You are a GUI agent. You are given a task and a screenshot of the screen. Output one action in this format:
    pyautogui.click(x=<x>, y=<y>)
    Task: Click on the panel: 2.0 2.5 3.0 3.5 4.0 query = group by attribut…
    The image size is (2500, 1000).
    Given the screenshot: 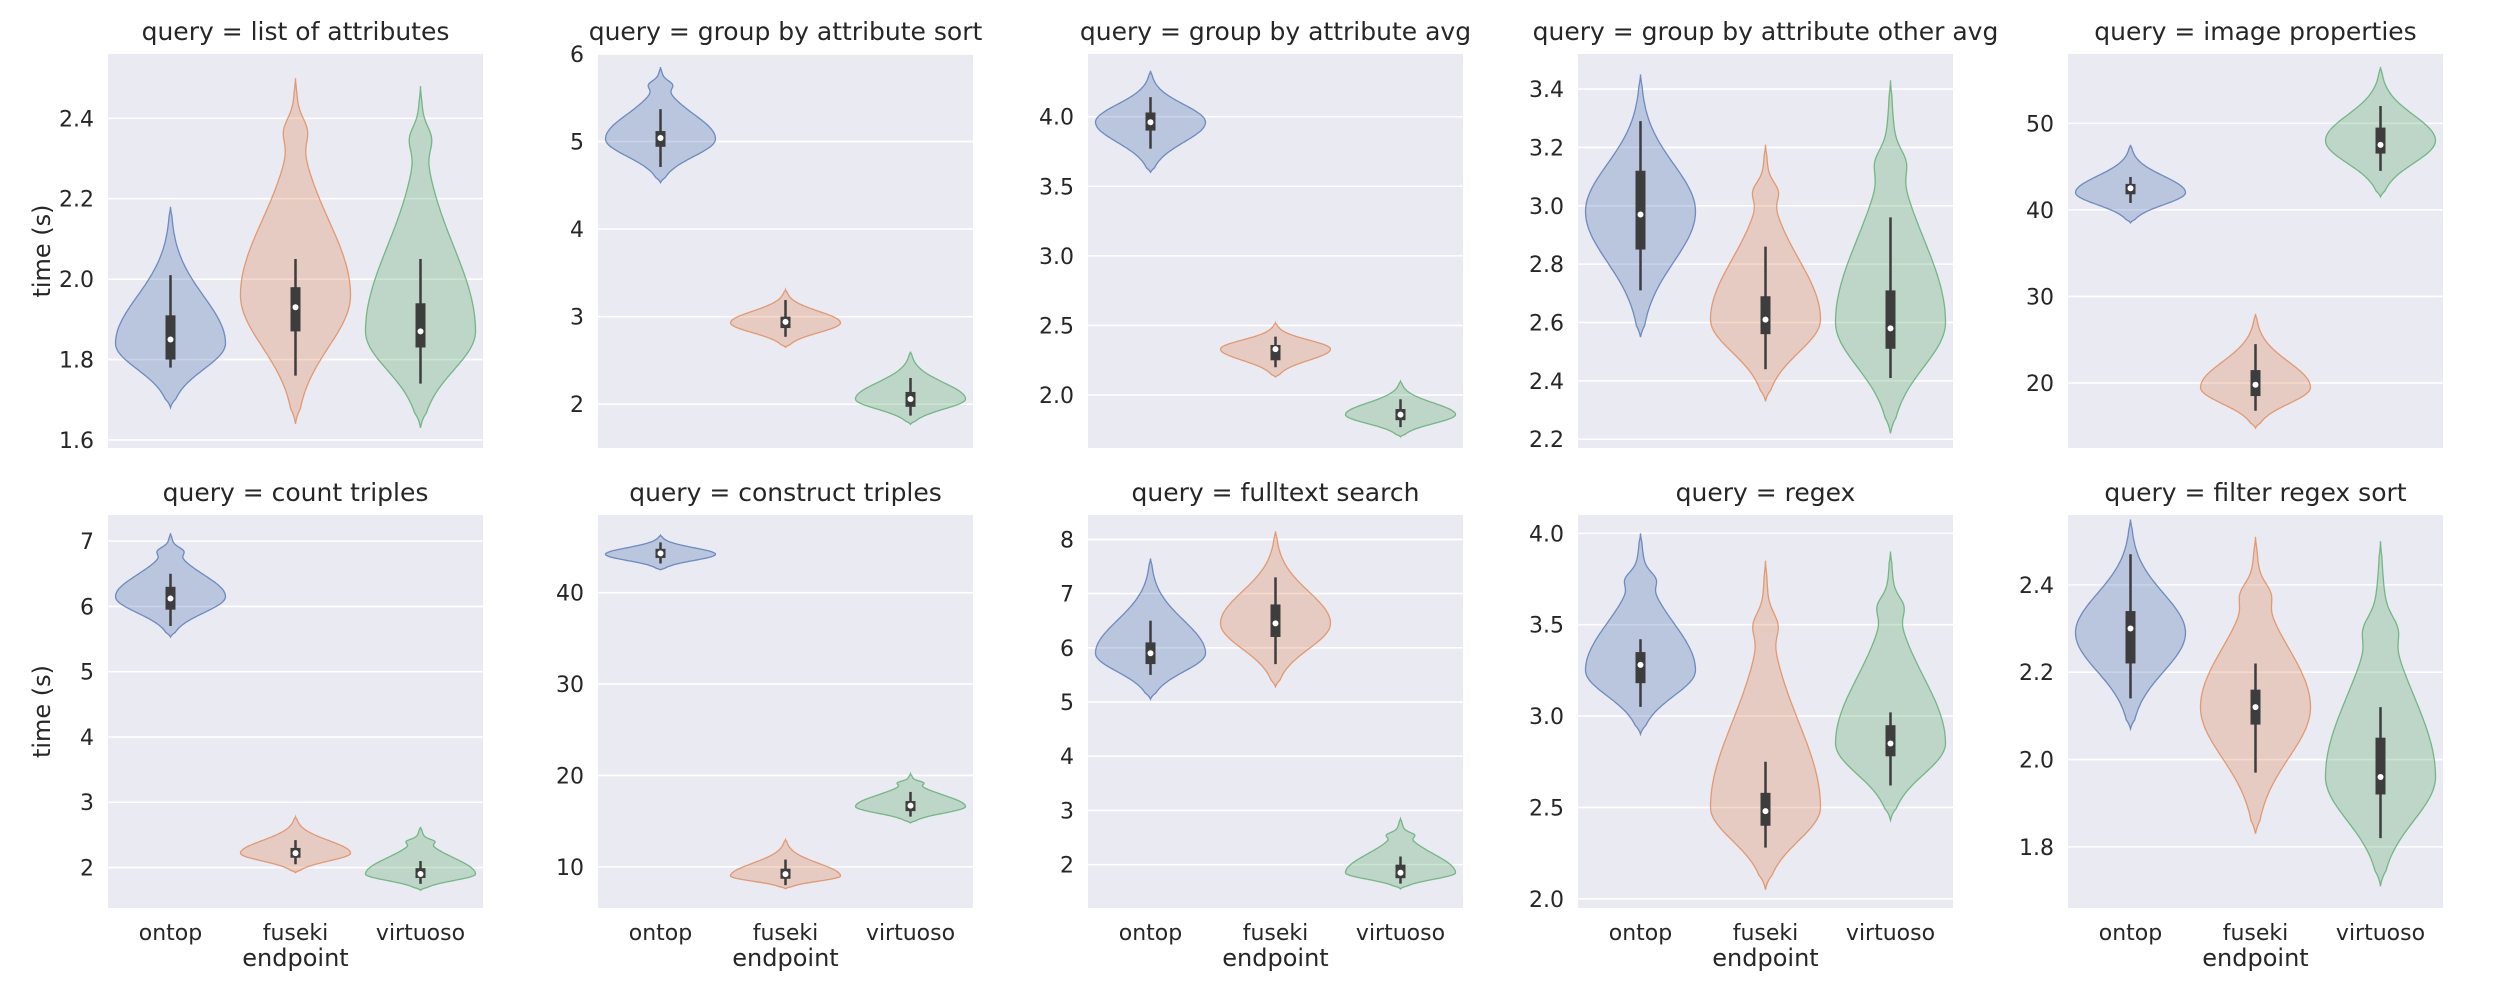 What is the action you would take?
    pyautogui.click(x=1255, y=232)
    